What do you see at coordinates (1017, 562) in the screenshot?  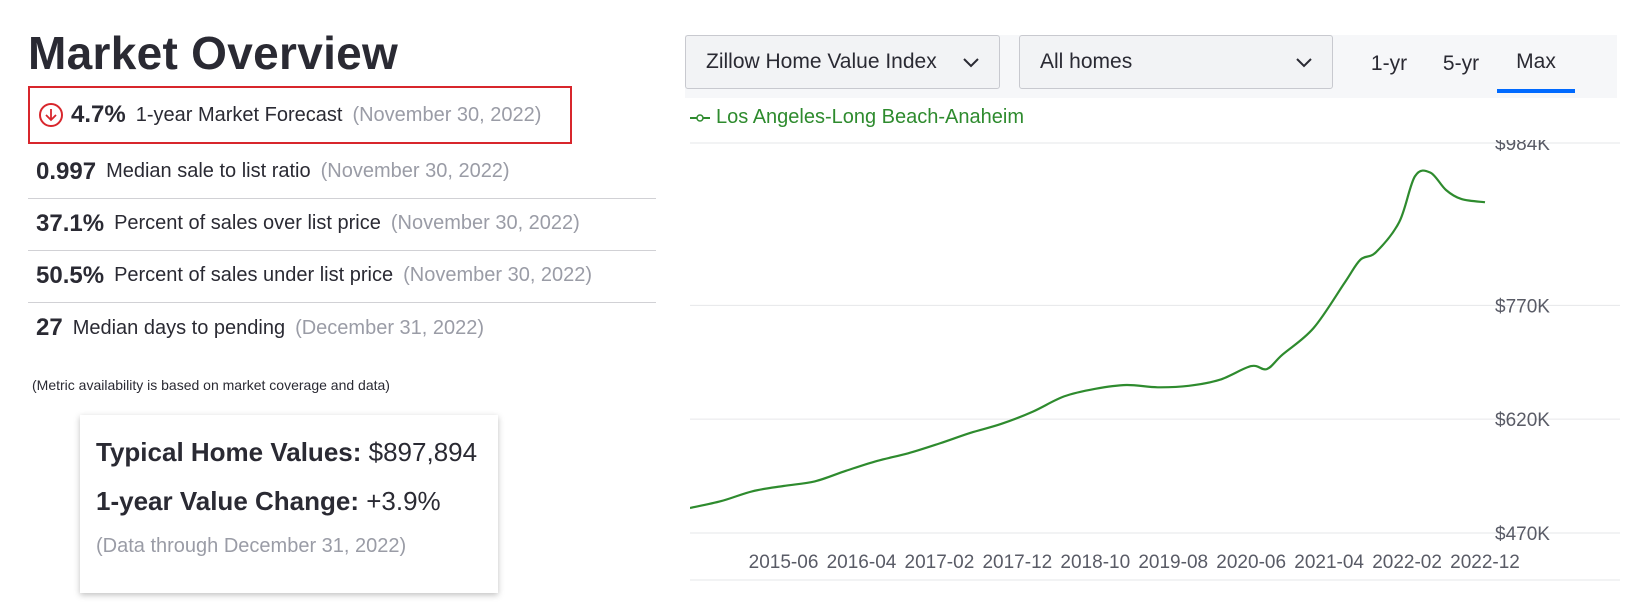 I see `x-tick-label: 2017-12` at bounding box center [1017, 562].